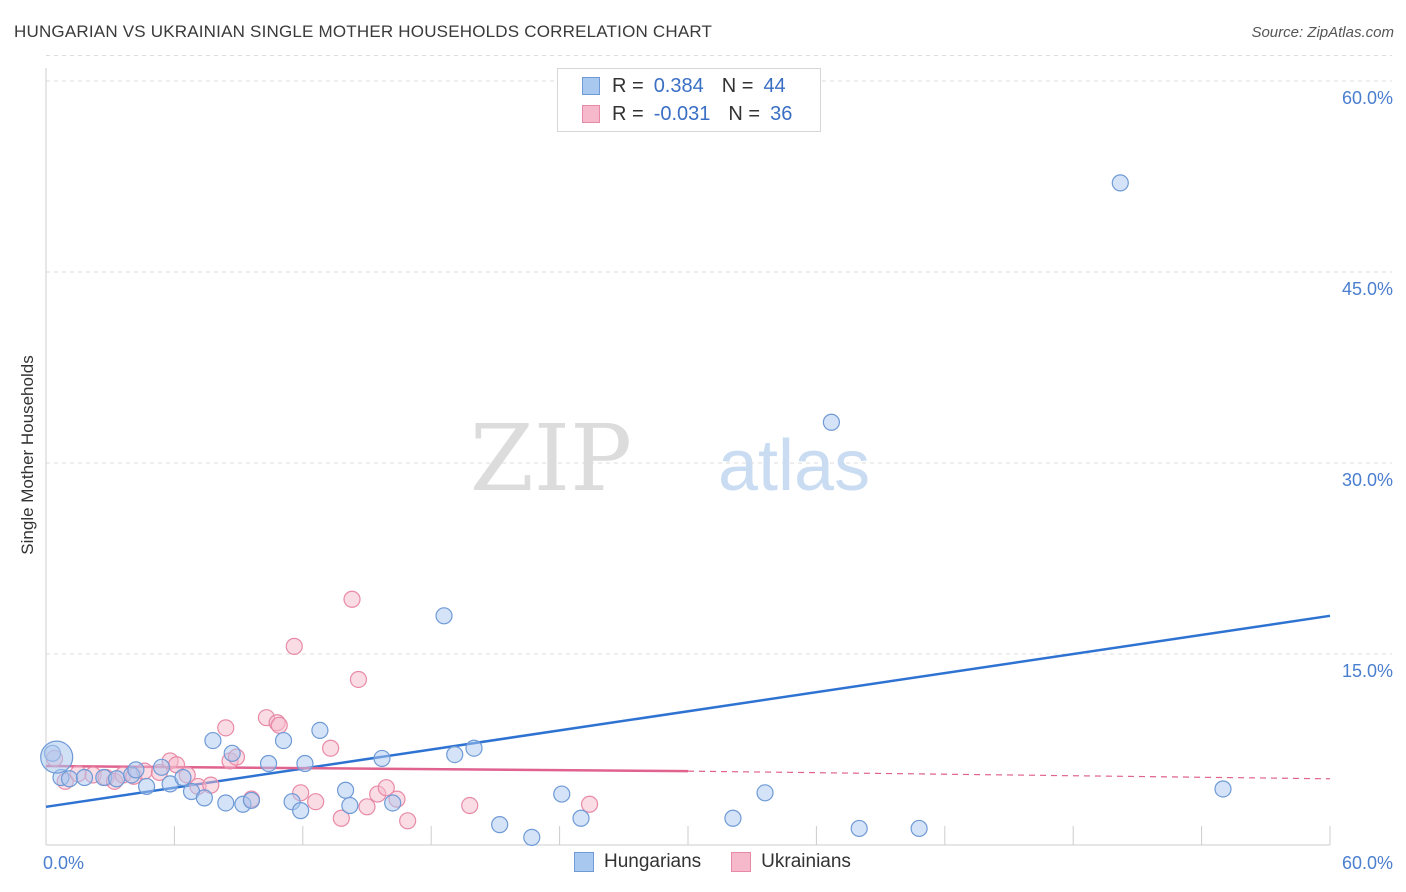  What do you see at coordinates (678, 85) in the screenshot?
I see `legend-r-value: 0.384` at bounding box center [678, 85].